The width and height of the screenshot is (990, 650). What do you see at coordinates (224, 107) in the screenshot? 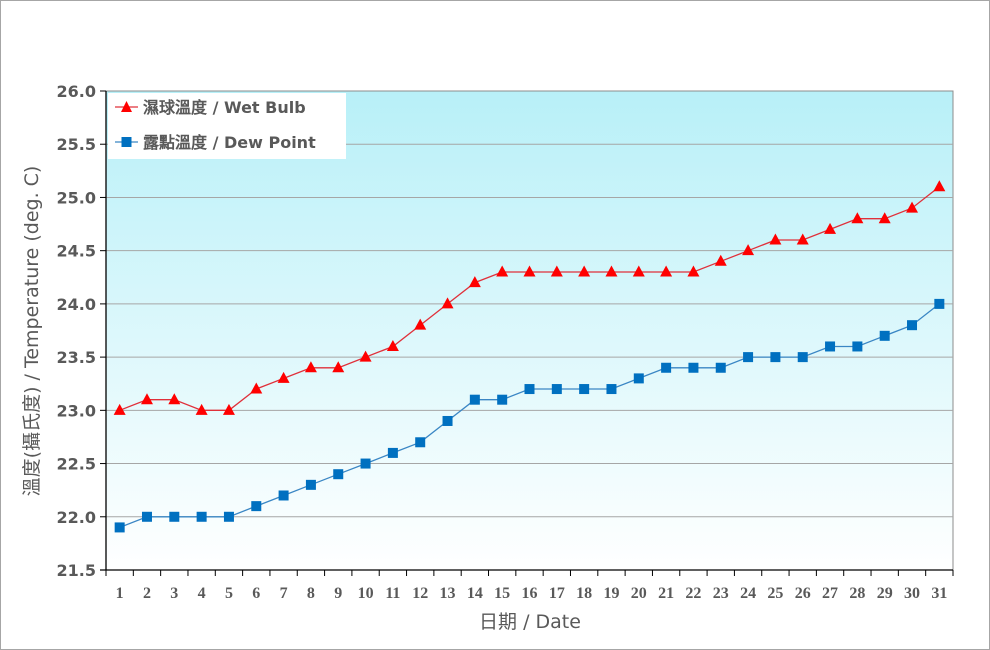
I see `legend-label-wet-bulb: 濕球溫度 / Wet Bulb` at bounding box center [224, 107].